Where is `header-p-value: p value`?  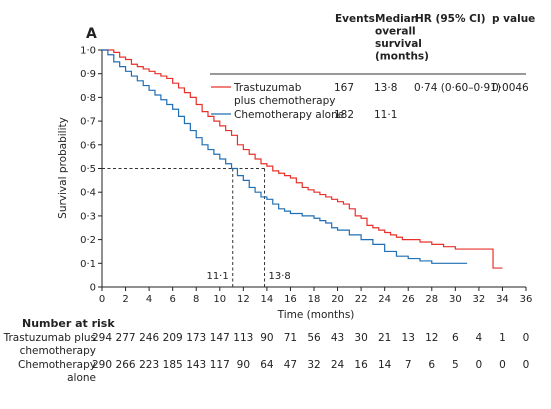 header-p-value: p value is located at coordinates (513, 19).